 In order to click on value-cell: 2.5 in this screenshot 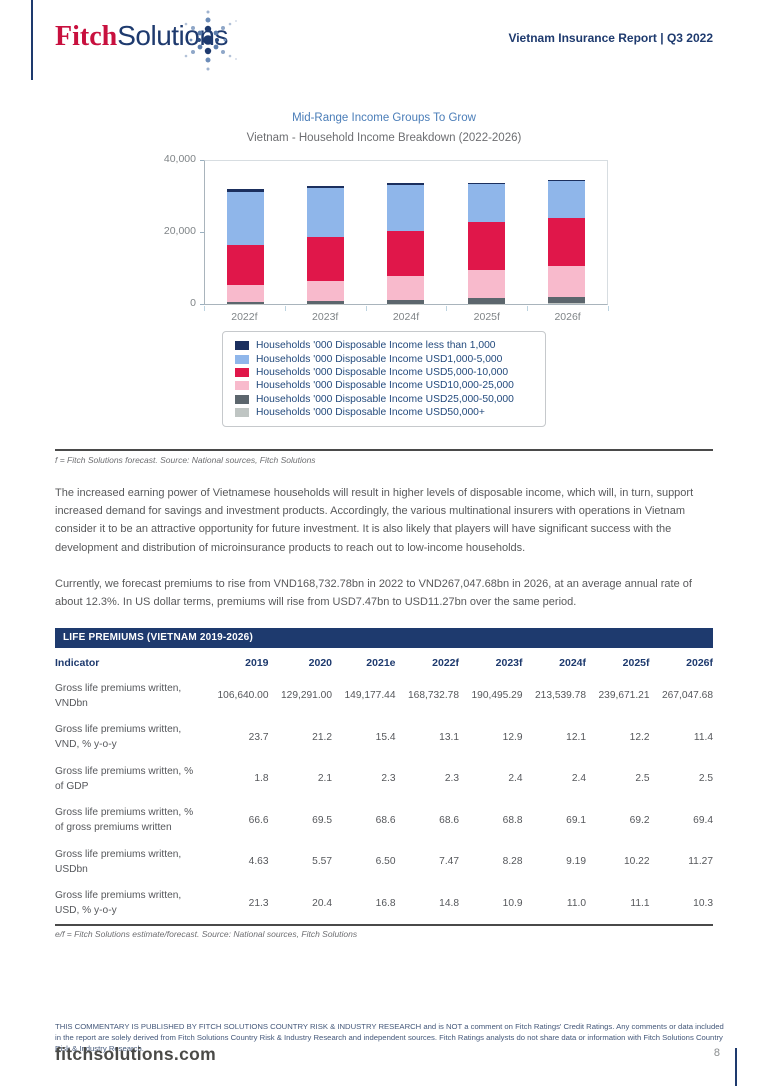, I will do `click(705, 779)`.